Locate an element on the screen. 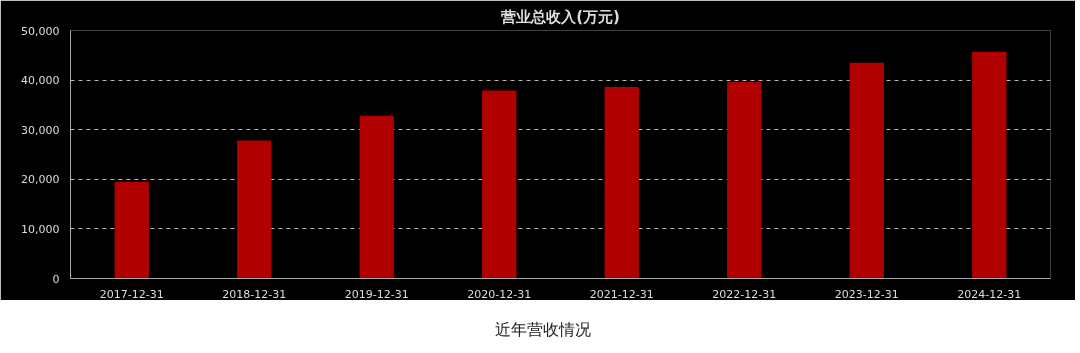 Image resolution: width=1080 pixels, height=353 pixels. y-tick-label: 20,000 is located at coordinates (40, 180).